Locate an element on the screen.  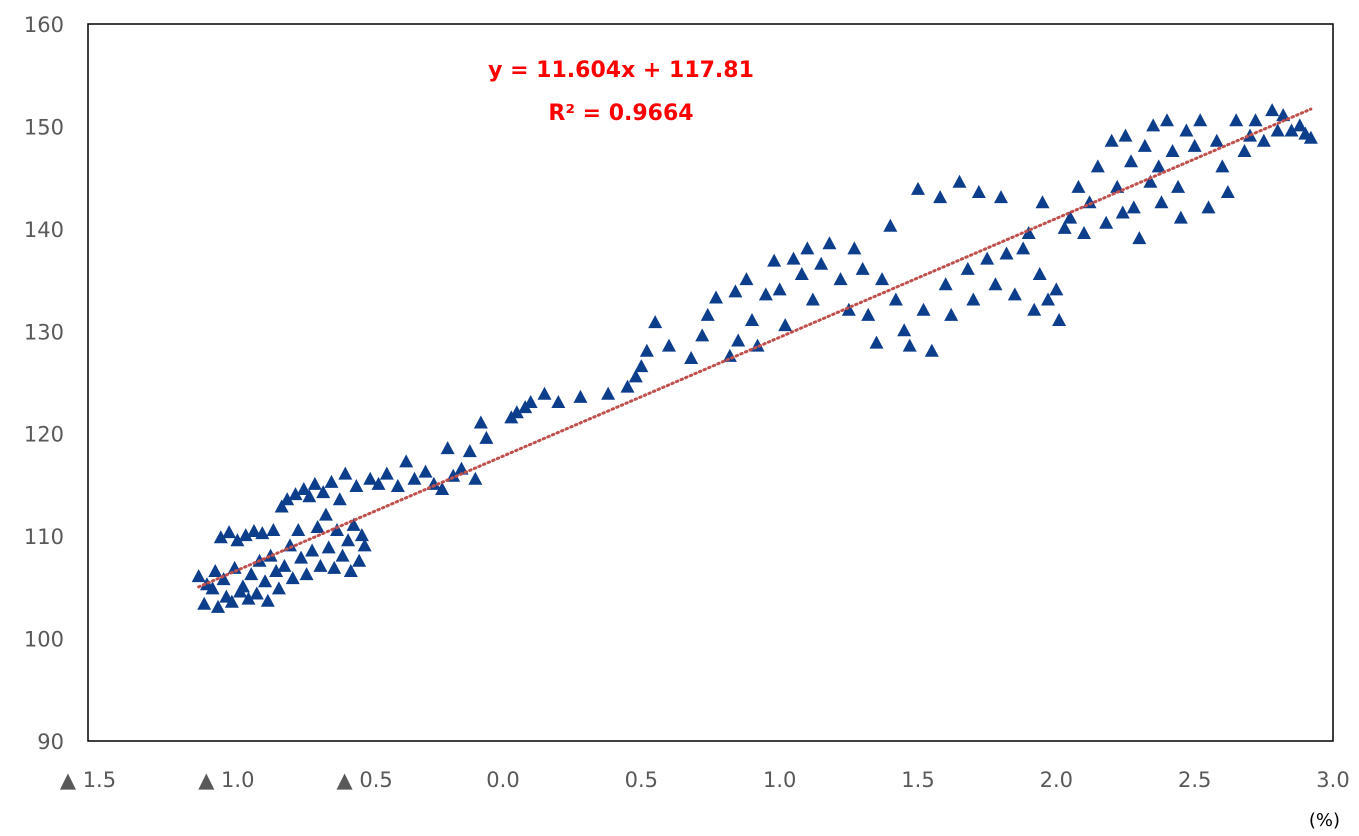
x-unit-label: (%) is located at coordinates (1324, 820).